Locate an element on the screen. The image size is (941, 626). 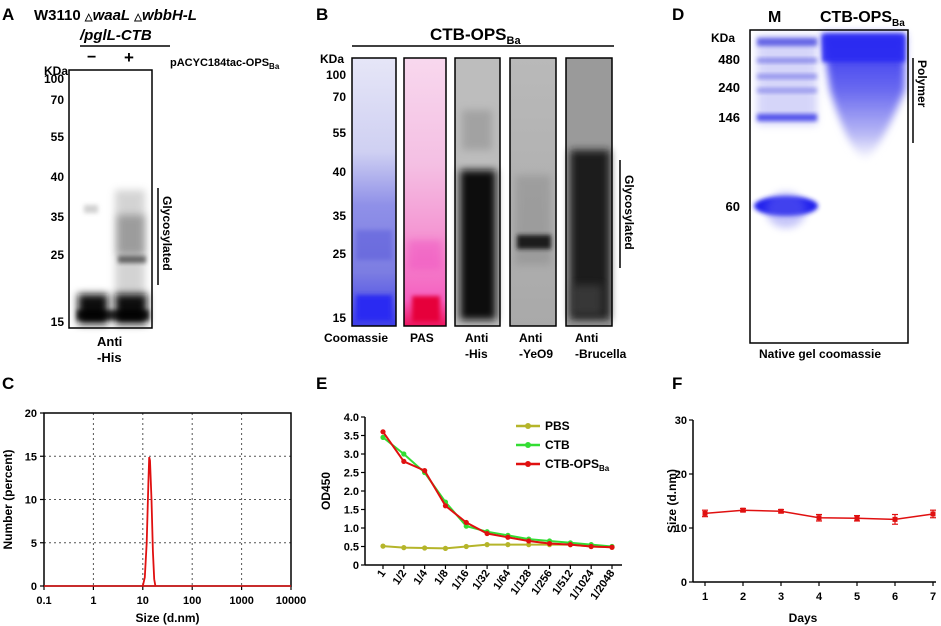
marker-label: 40 is located at coordinates (340, 172).